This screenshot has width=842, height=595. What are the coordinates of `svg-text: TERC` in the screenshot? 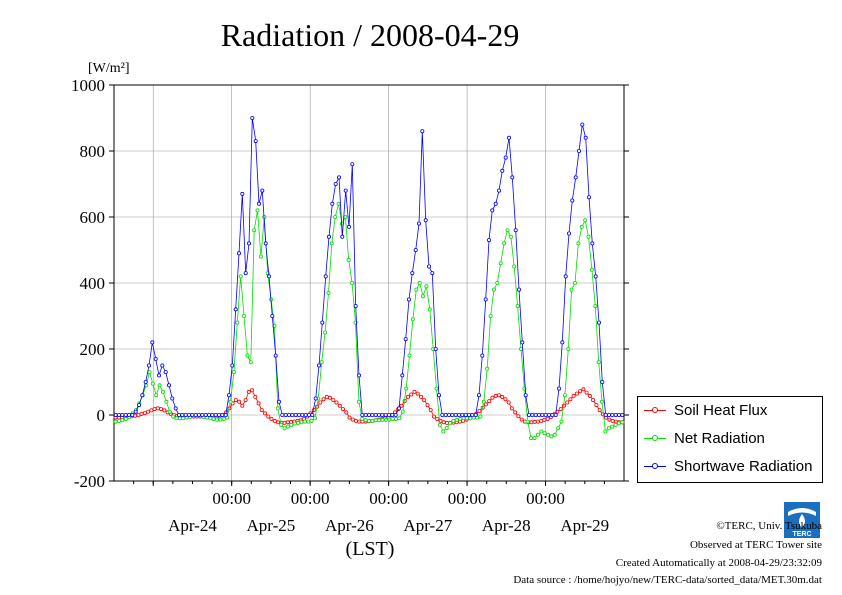 It's located at (801, 534).